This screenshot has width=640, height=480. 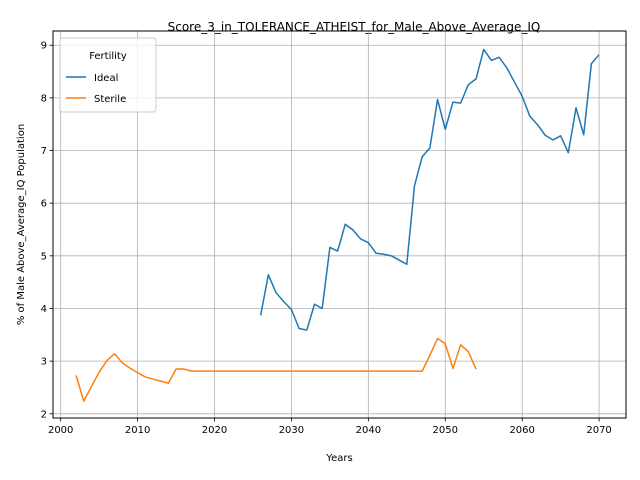 I want to click on x-tick-label: 2060, so click(x=521, y=430).